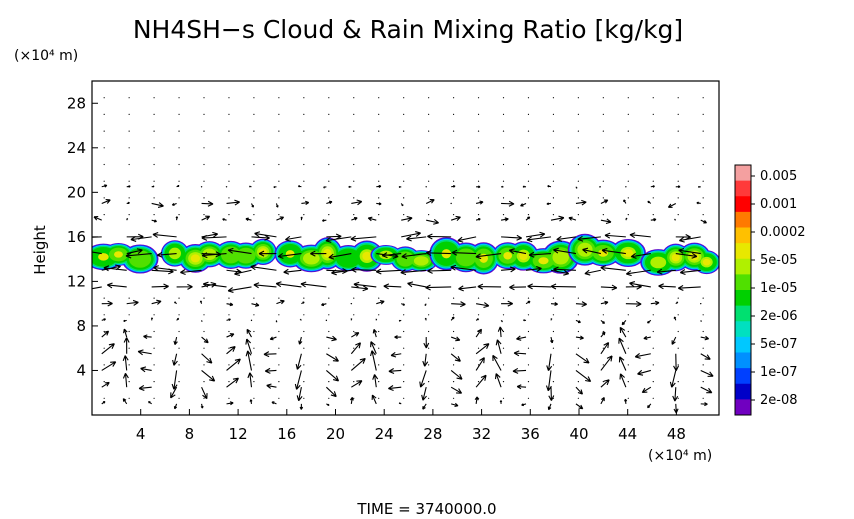 Image resolution: width=854 pixels, height=519 pixels. I want to click on colorbar-label: 0.001, so click(778, 204).